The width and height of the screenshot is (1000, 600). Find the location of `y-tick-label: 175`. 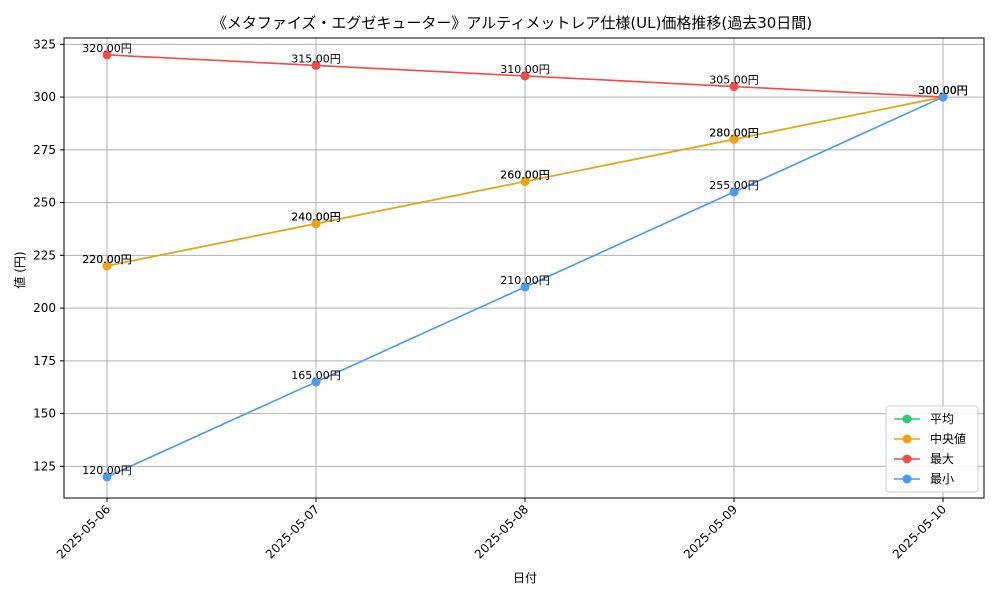

y-tick-label: 175 is located at coordinates (44, 361).